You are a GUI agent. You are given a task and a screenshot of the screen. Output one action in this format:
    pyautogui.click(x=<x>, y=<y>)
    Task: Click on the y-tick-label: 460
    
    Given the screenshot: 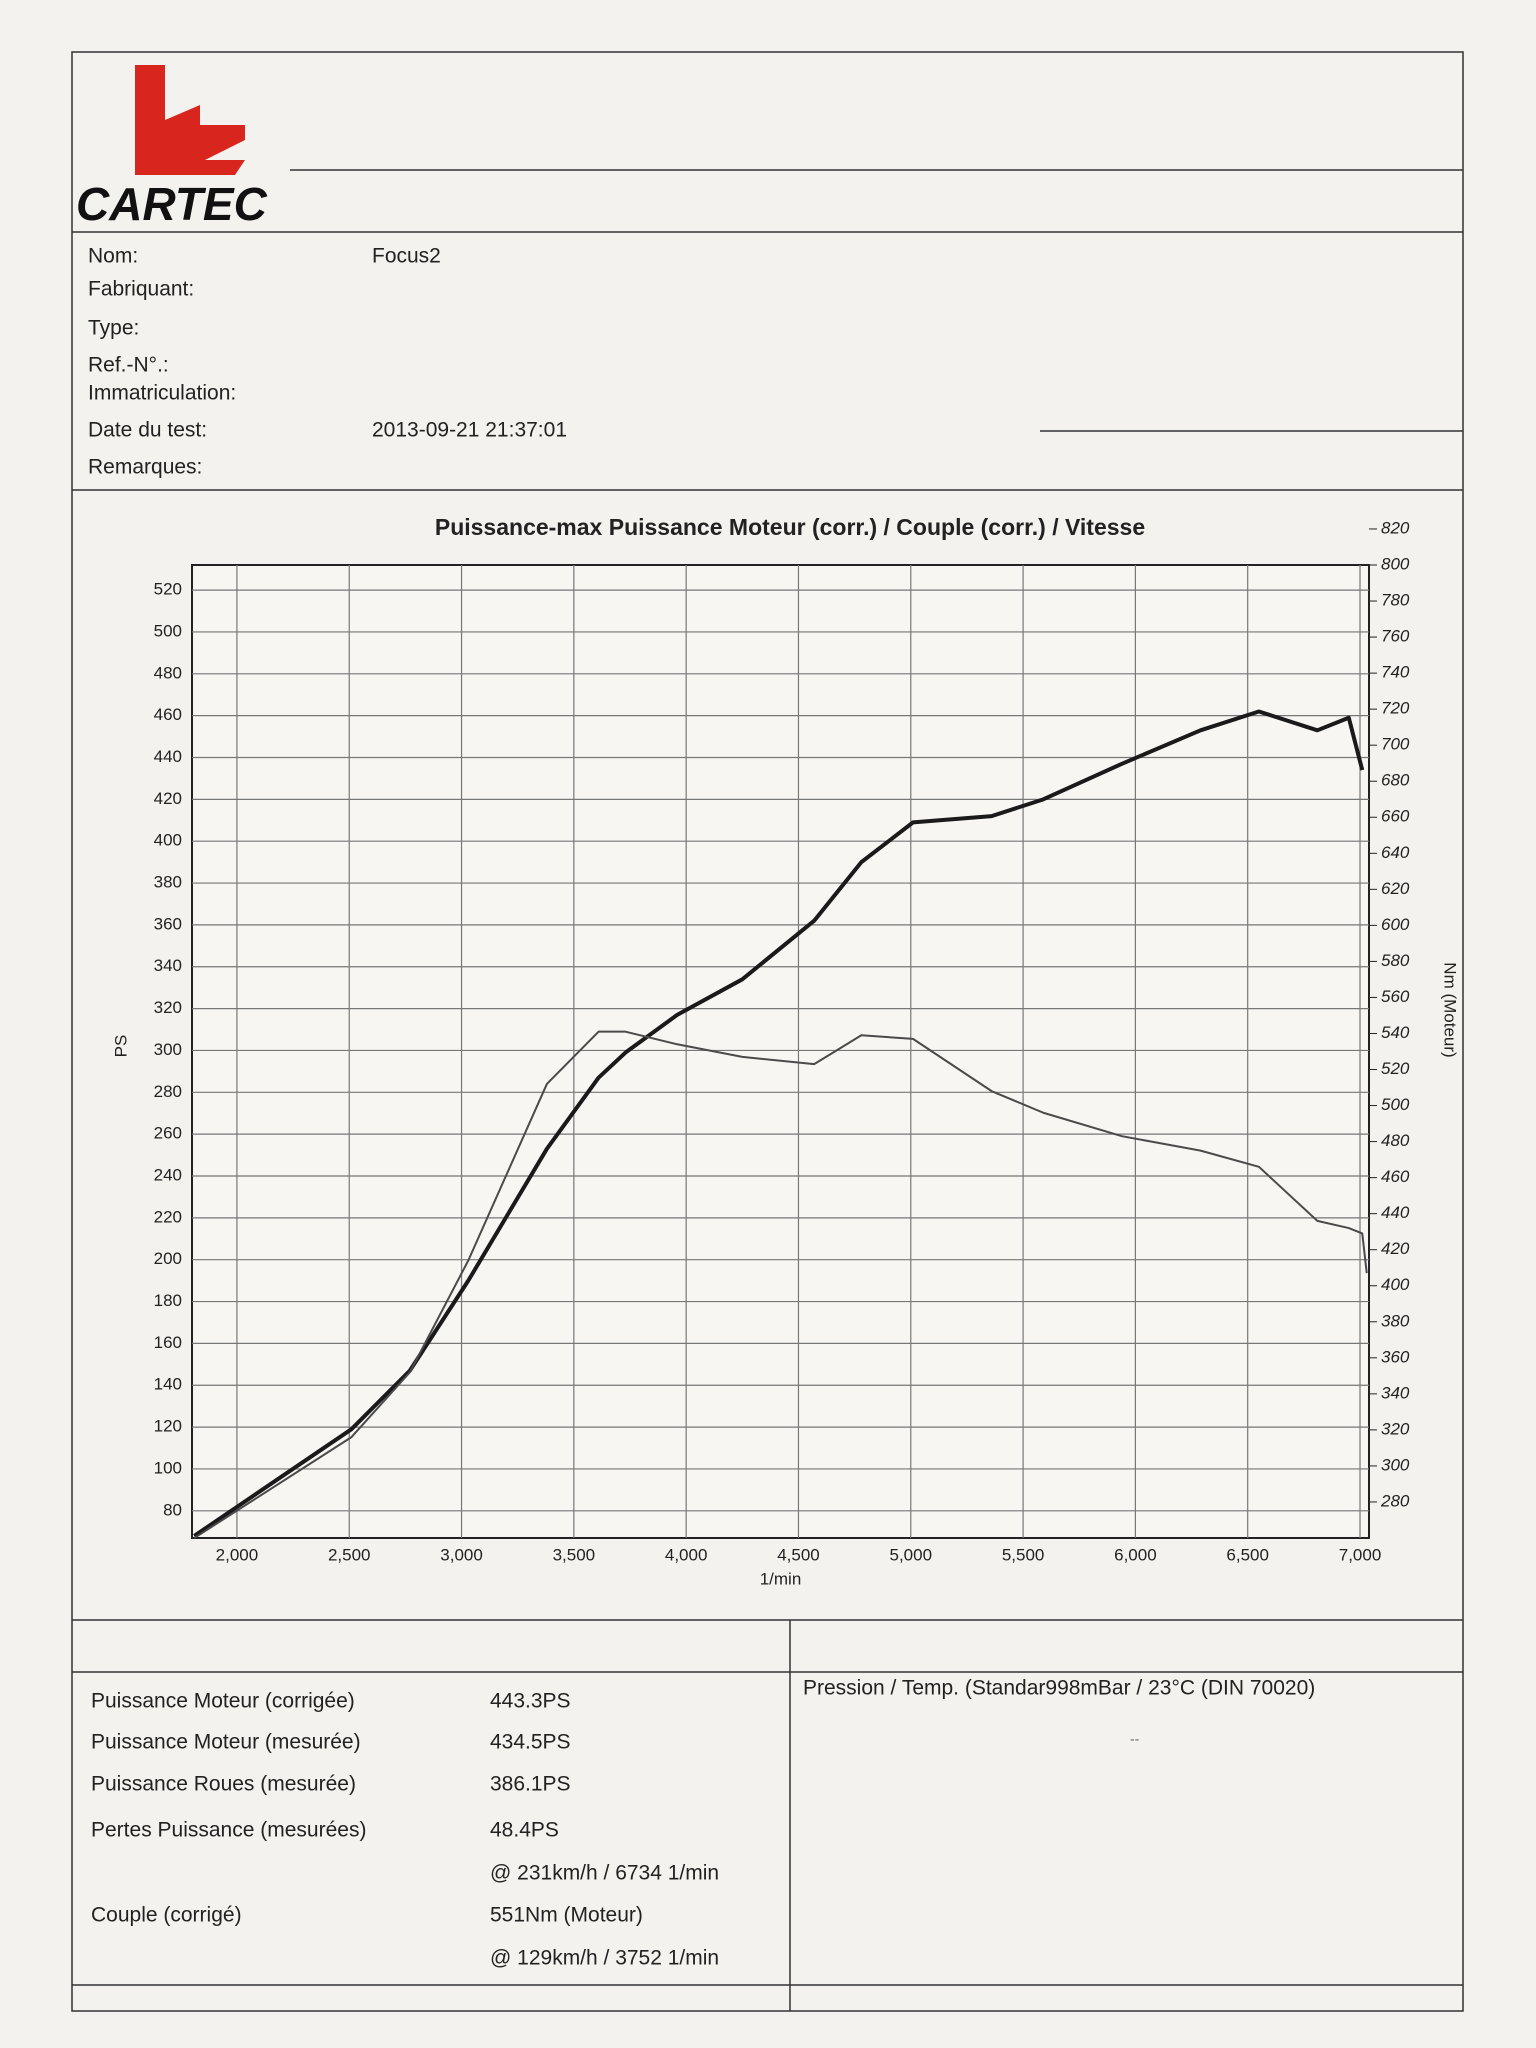 What is the action you would take?
    pyautogui.click(x=168, y=714)
    